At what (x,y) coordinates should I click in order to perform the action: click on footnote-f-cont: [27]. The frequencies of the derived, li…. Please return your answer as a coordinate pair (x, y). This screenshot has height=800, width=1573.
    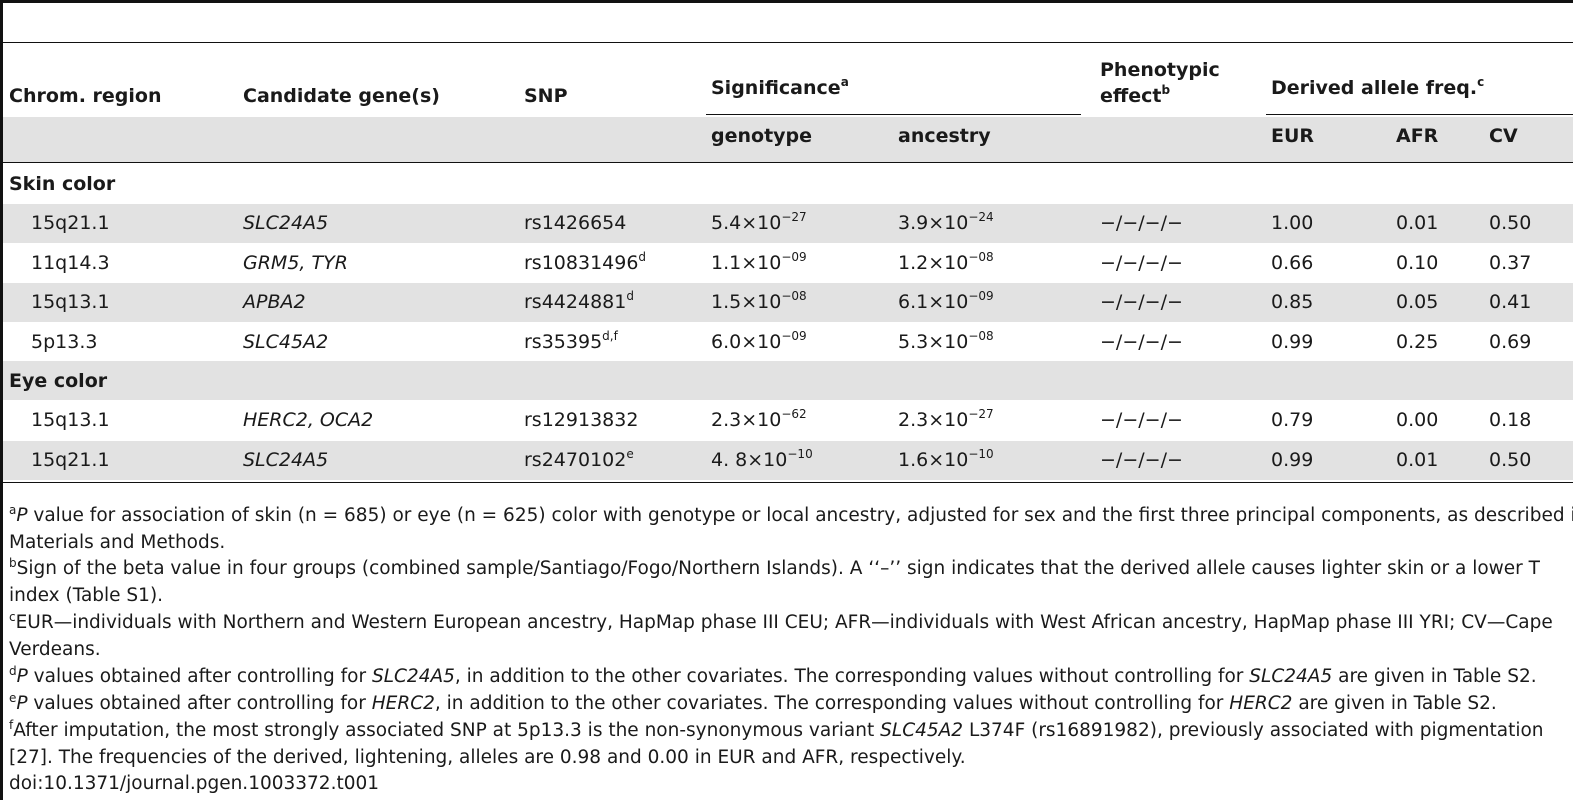
    Looking at the image, I should click on (487, 757).